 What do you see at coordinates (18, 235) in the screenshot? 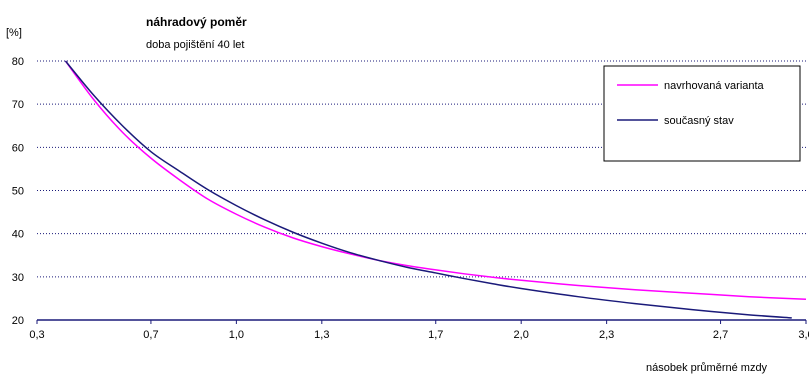
I see `y-tick-label: 40` at bounding box center [18, 235].